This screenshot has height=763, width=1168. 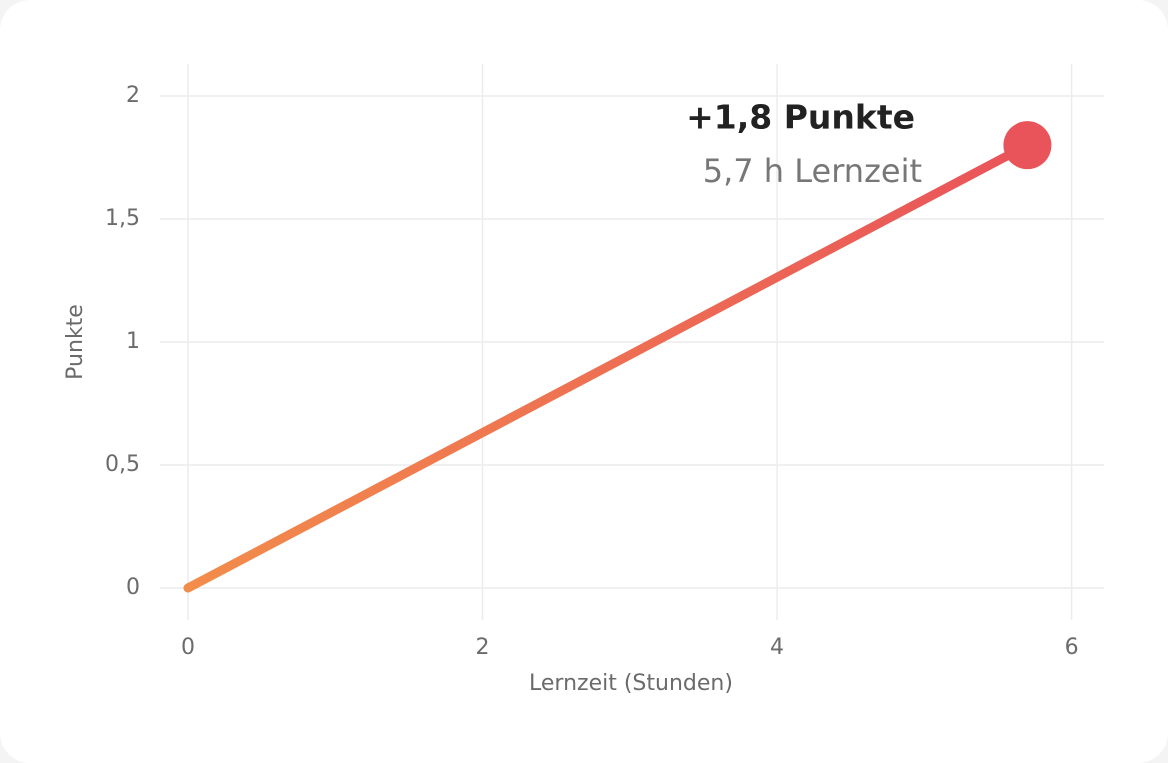 What do you see at coordinates (812, 171) in the screenshot?
I see `annotation-time: 5,7 h Lernzeit` at bounding box center [812, 171].